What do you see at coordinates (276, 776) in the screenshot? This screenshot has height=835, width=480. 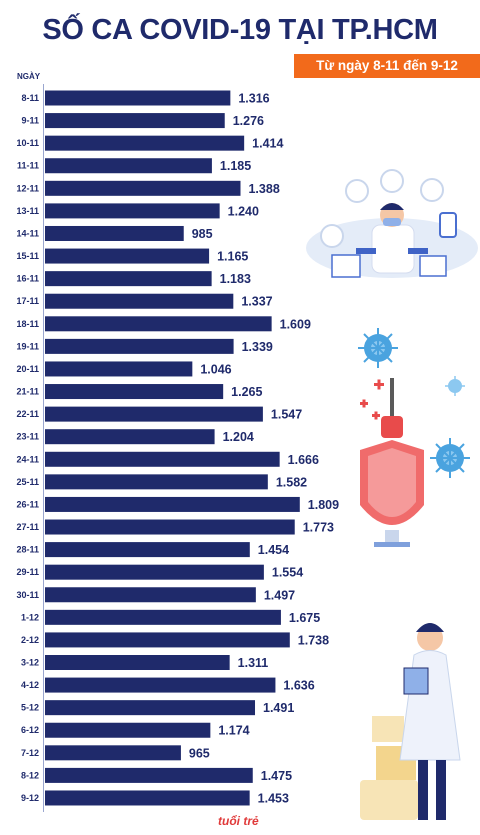 I see `value-label: 1.475` at bounding box center [276, 776].